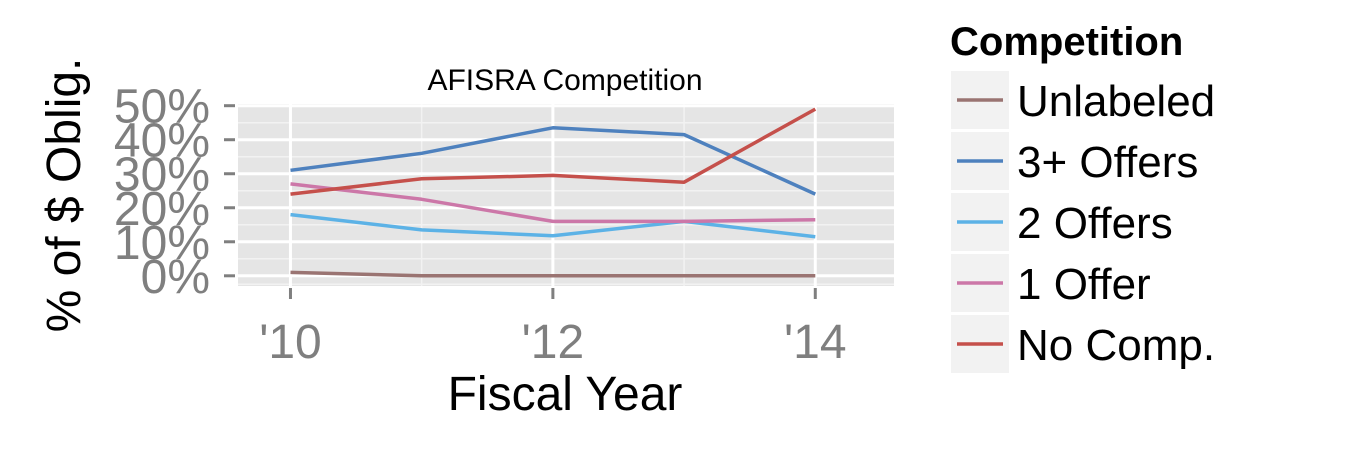 The width and height of the screenshot is (1350, 455). I want to click on legend-item-no-comp: No Comp., so click(1083, 344).